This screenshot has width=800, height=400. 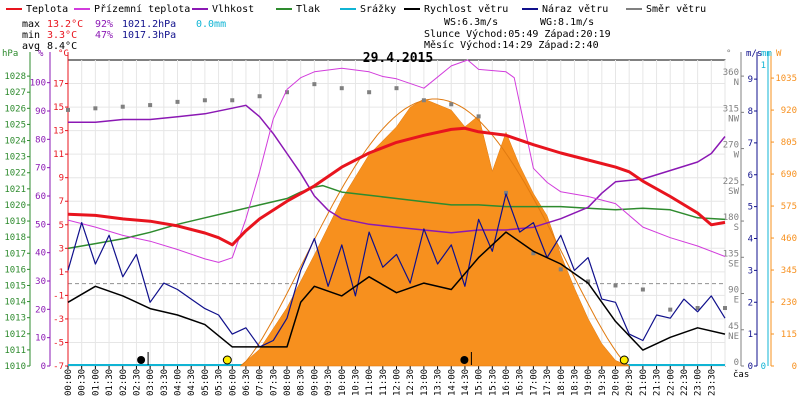 I want to click on x-tick-label: 05:30, so click(x=220, y=382).